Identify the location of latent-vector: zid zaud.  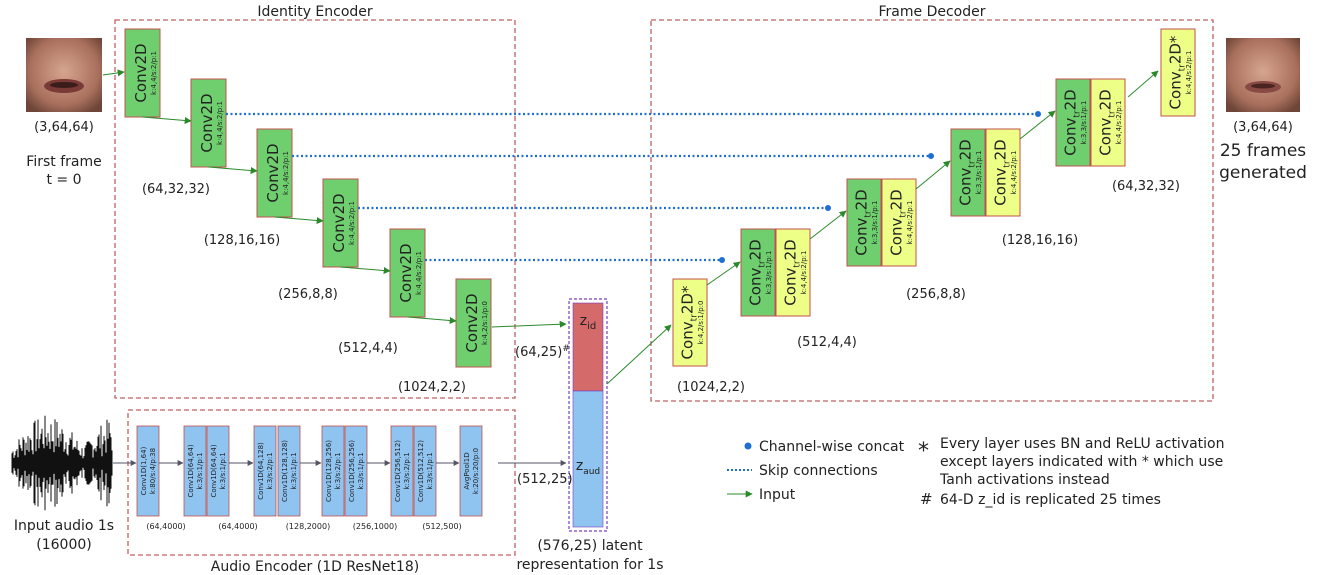
(588, 415).